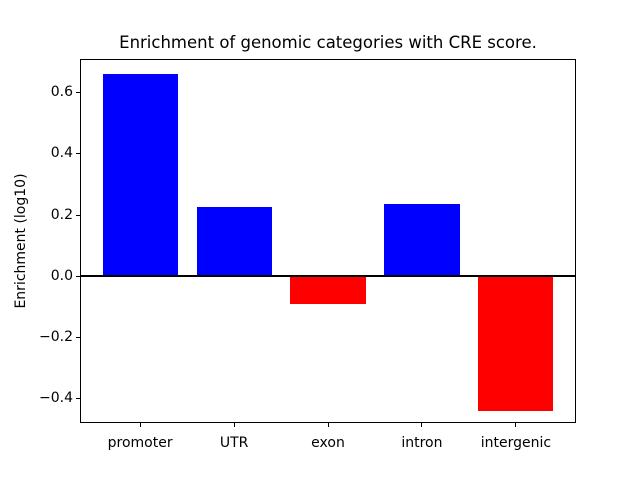 The width and height of the screenshot is (640, 480). I want to click on y-tick-label: −0.2, so click(56, 336).